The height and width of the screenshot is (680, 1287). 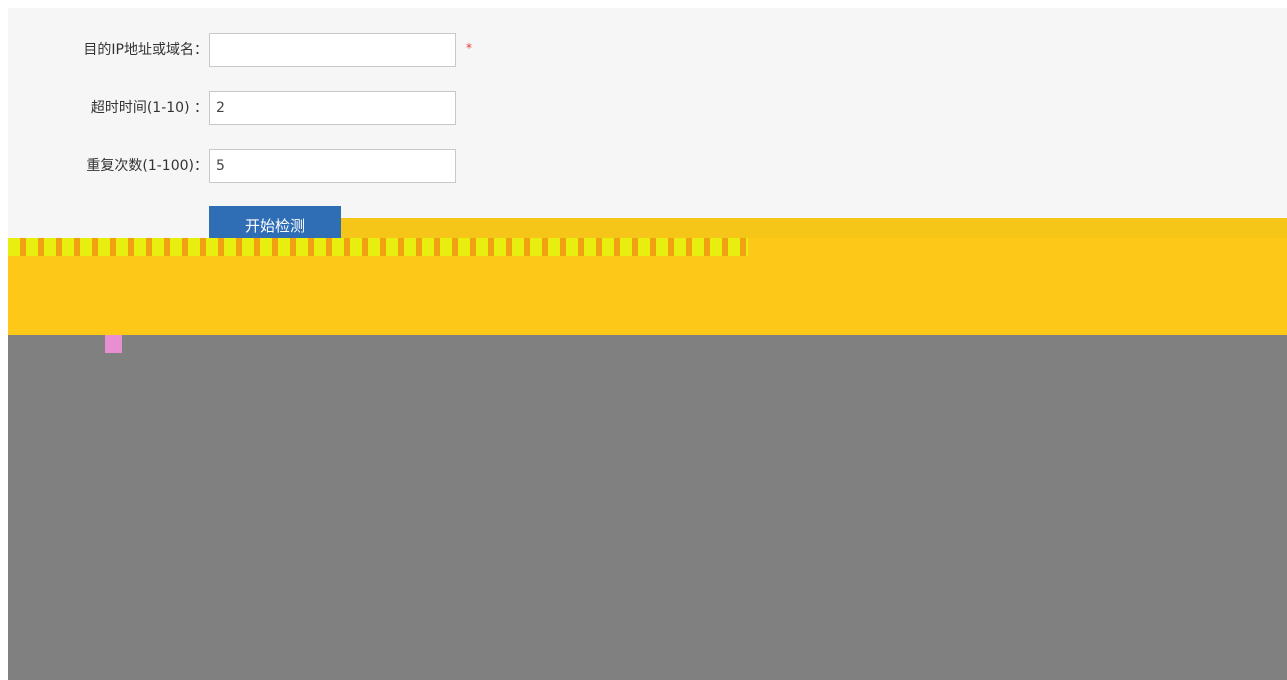 I want to click on field-label: 超时时间(1-10) ：, so click(x=149, y=108).